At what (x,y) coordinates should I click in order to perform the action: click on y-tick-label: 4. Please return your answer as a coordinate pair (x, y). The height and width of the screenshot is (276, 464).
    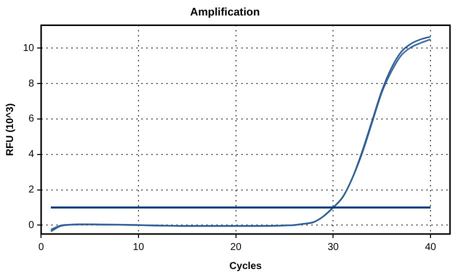
    Looking at the image, I should click on (31, 154).